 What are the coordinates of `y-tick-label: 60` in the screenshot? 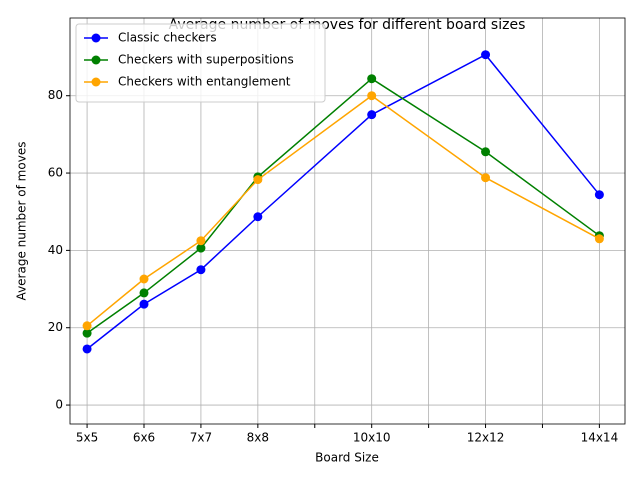 It's located at (55, 173).